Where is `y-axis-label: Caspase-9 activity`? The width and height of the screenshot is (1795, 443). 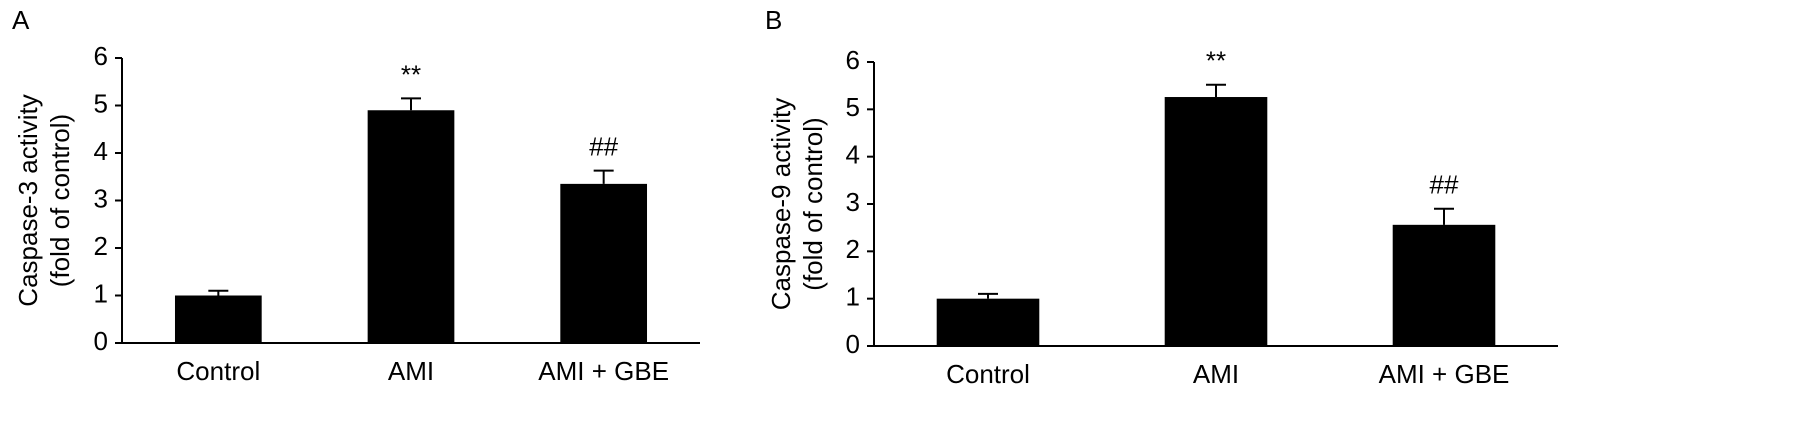 y-axis-label: Caspase-9 activity is located at coordinates (781, 204).